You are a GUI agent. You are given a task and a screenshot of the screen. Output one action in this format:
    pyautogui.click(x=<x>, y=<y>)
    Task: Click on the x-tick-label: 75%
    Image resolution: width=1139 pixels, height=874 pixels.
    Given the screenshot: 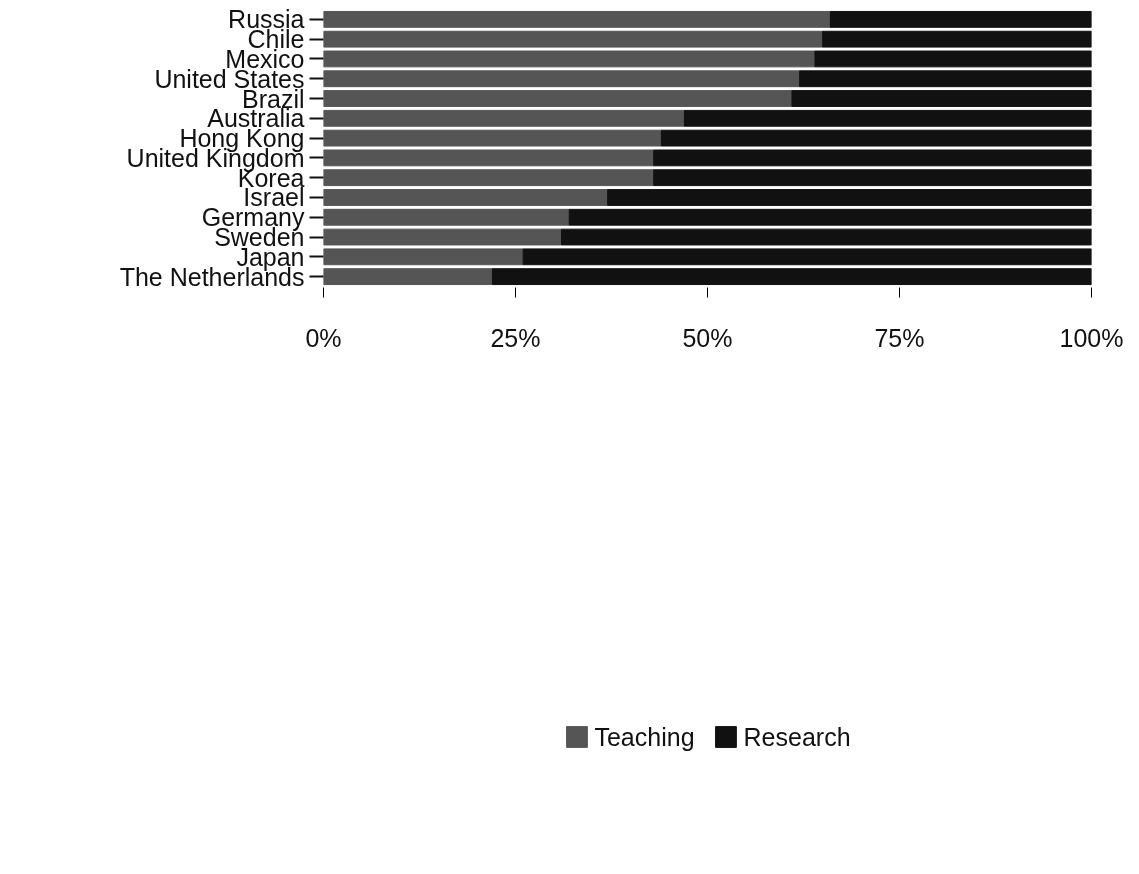 What is the action you would take?
    pyautogui.click(x=899, y=337)
    